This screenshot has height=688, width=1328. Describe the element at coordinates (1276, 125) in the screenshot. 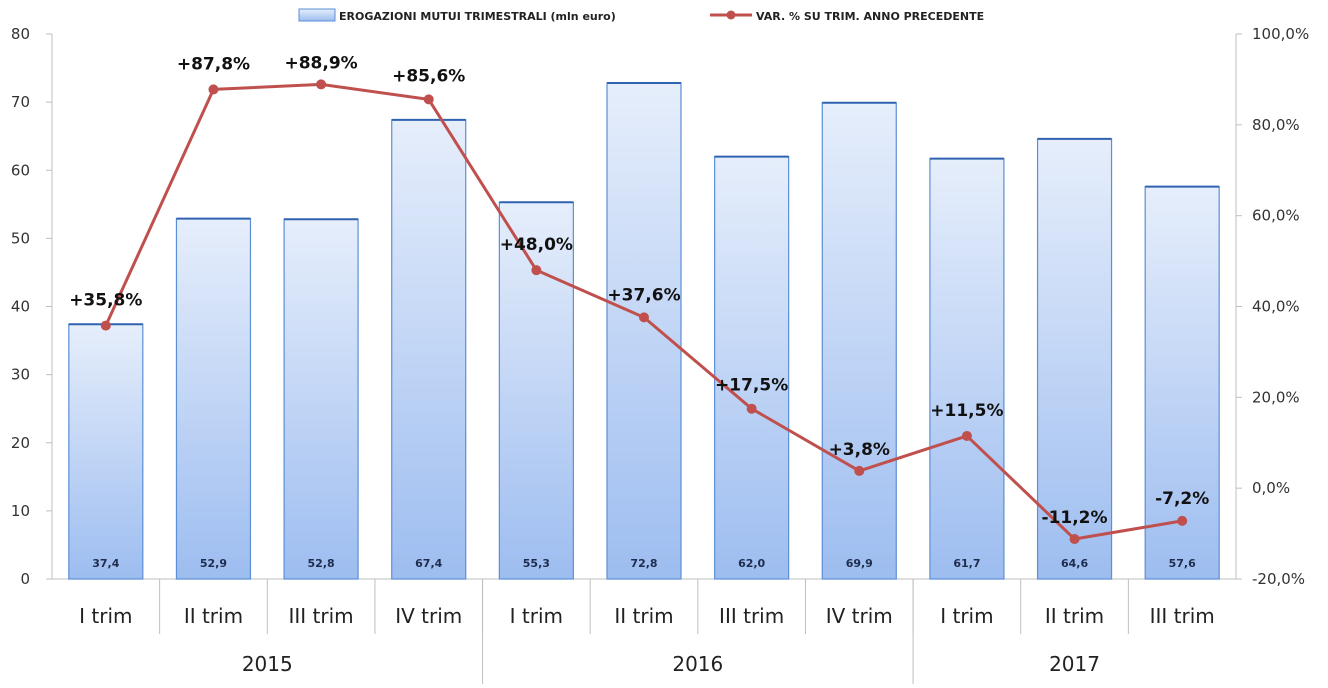

I see `right-axis-tick-label: 80,0%` at that location.